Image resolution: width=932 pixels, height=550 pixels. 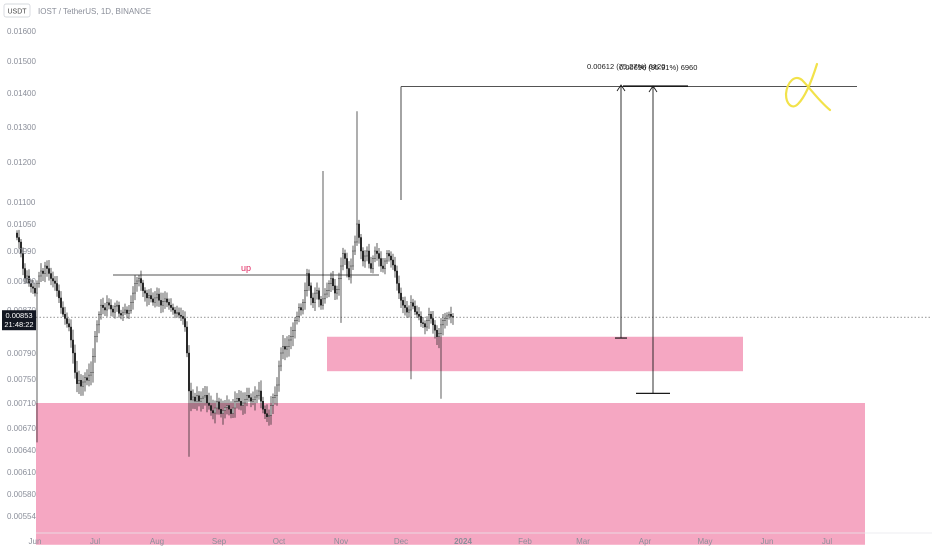 I want to click on time-tick-label: Jul, so click(x=827, y=541).